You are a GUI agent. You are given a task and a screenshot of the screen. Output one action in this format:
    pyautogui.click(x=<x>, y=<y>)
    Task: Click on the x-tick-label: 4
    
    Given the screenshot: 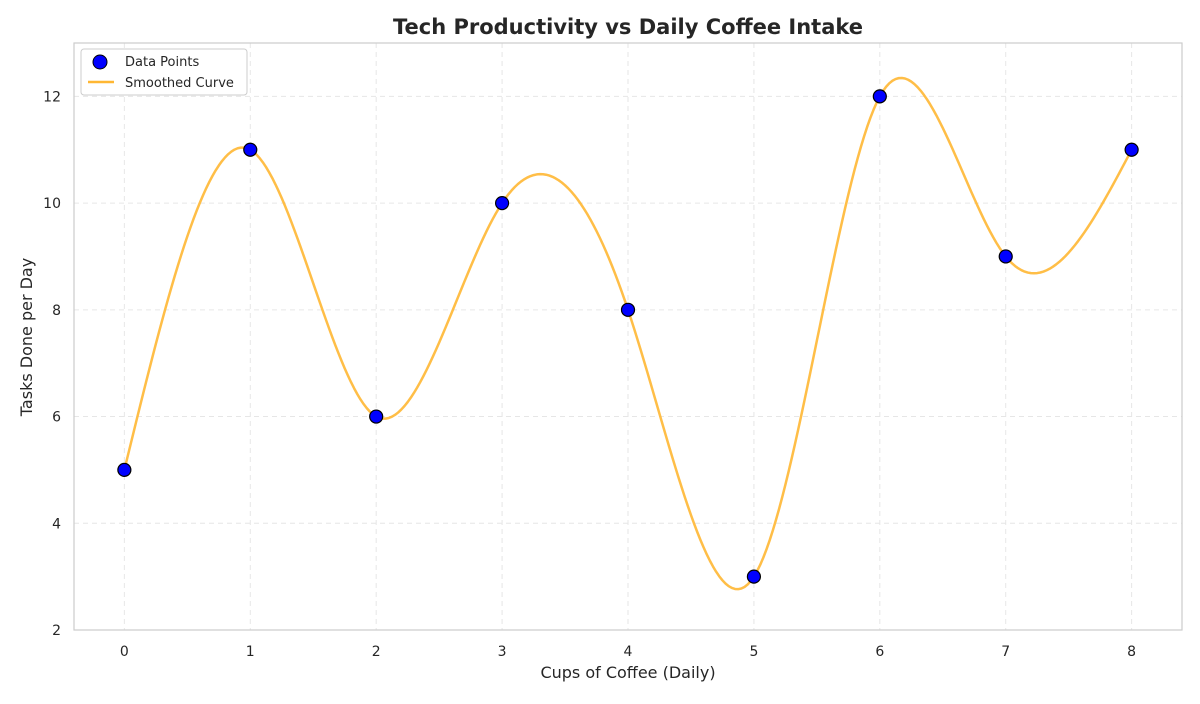 What is the action you would take?
    pyautogui.click(x=628, y=652)
    